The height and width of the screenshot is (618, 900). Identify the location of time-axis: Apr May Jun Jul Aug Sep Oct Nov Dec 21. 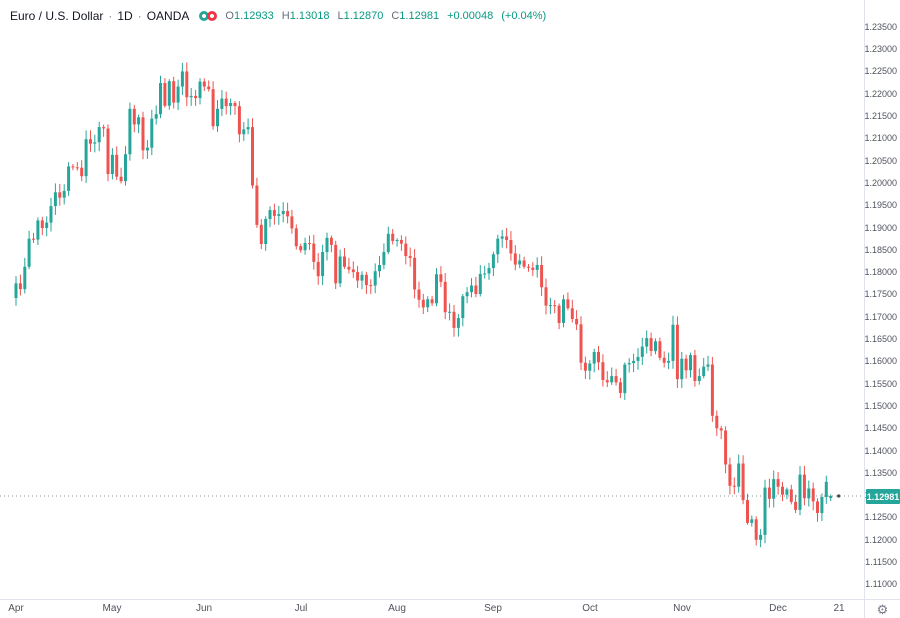
(432, 608).